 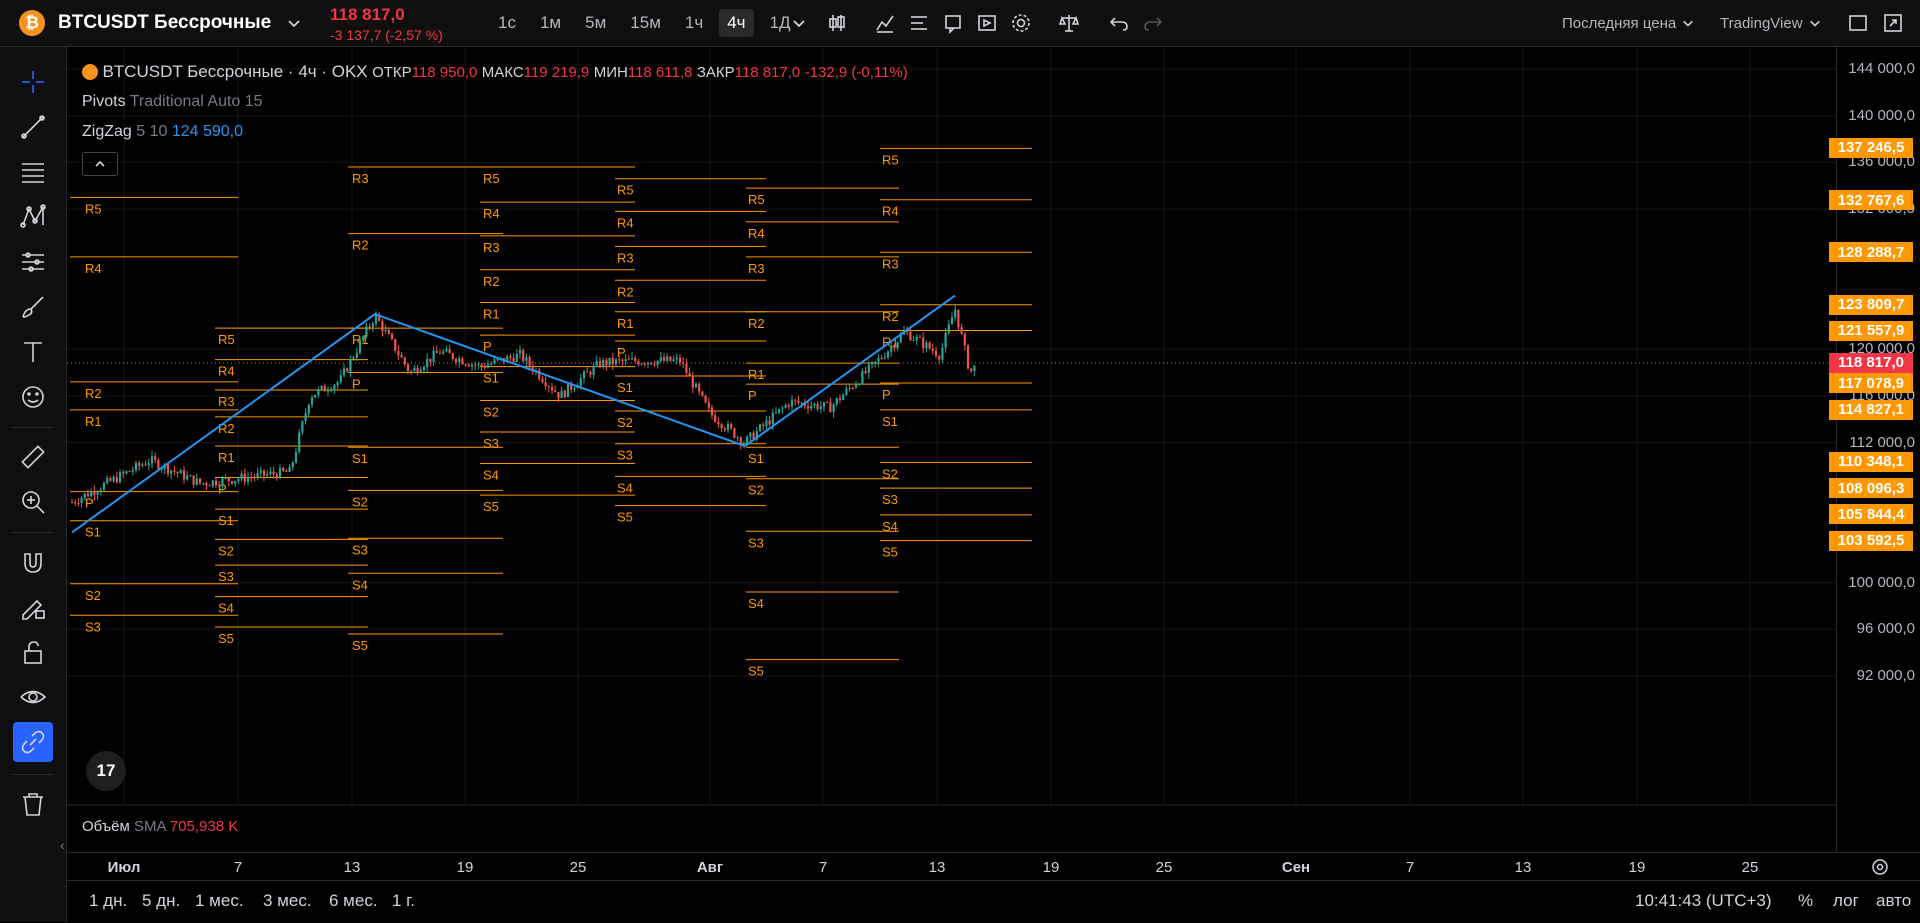 I want to click on timeframe-dropdown-chevron-icon, so click(x=799, y=23).